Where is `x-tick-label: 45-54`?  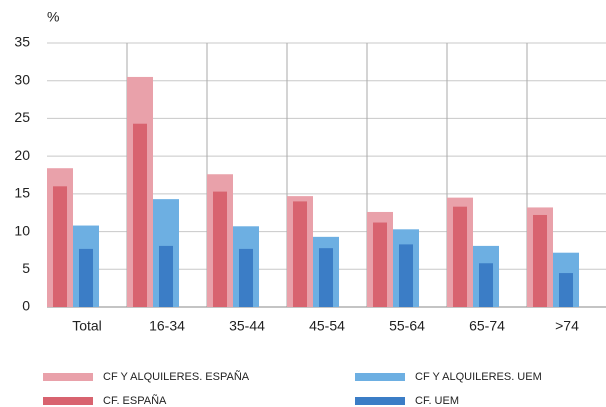 x-tick-label: 45-54 is located at coordinates (327, 326).